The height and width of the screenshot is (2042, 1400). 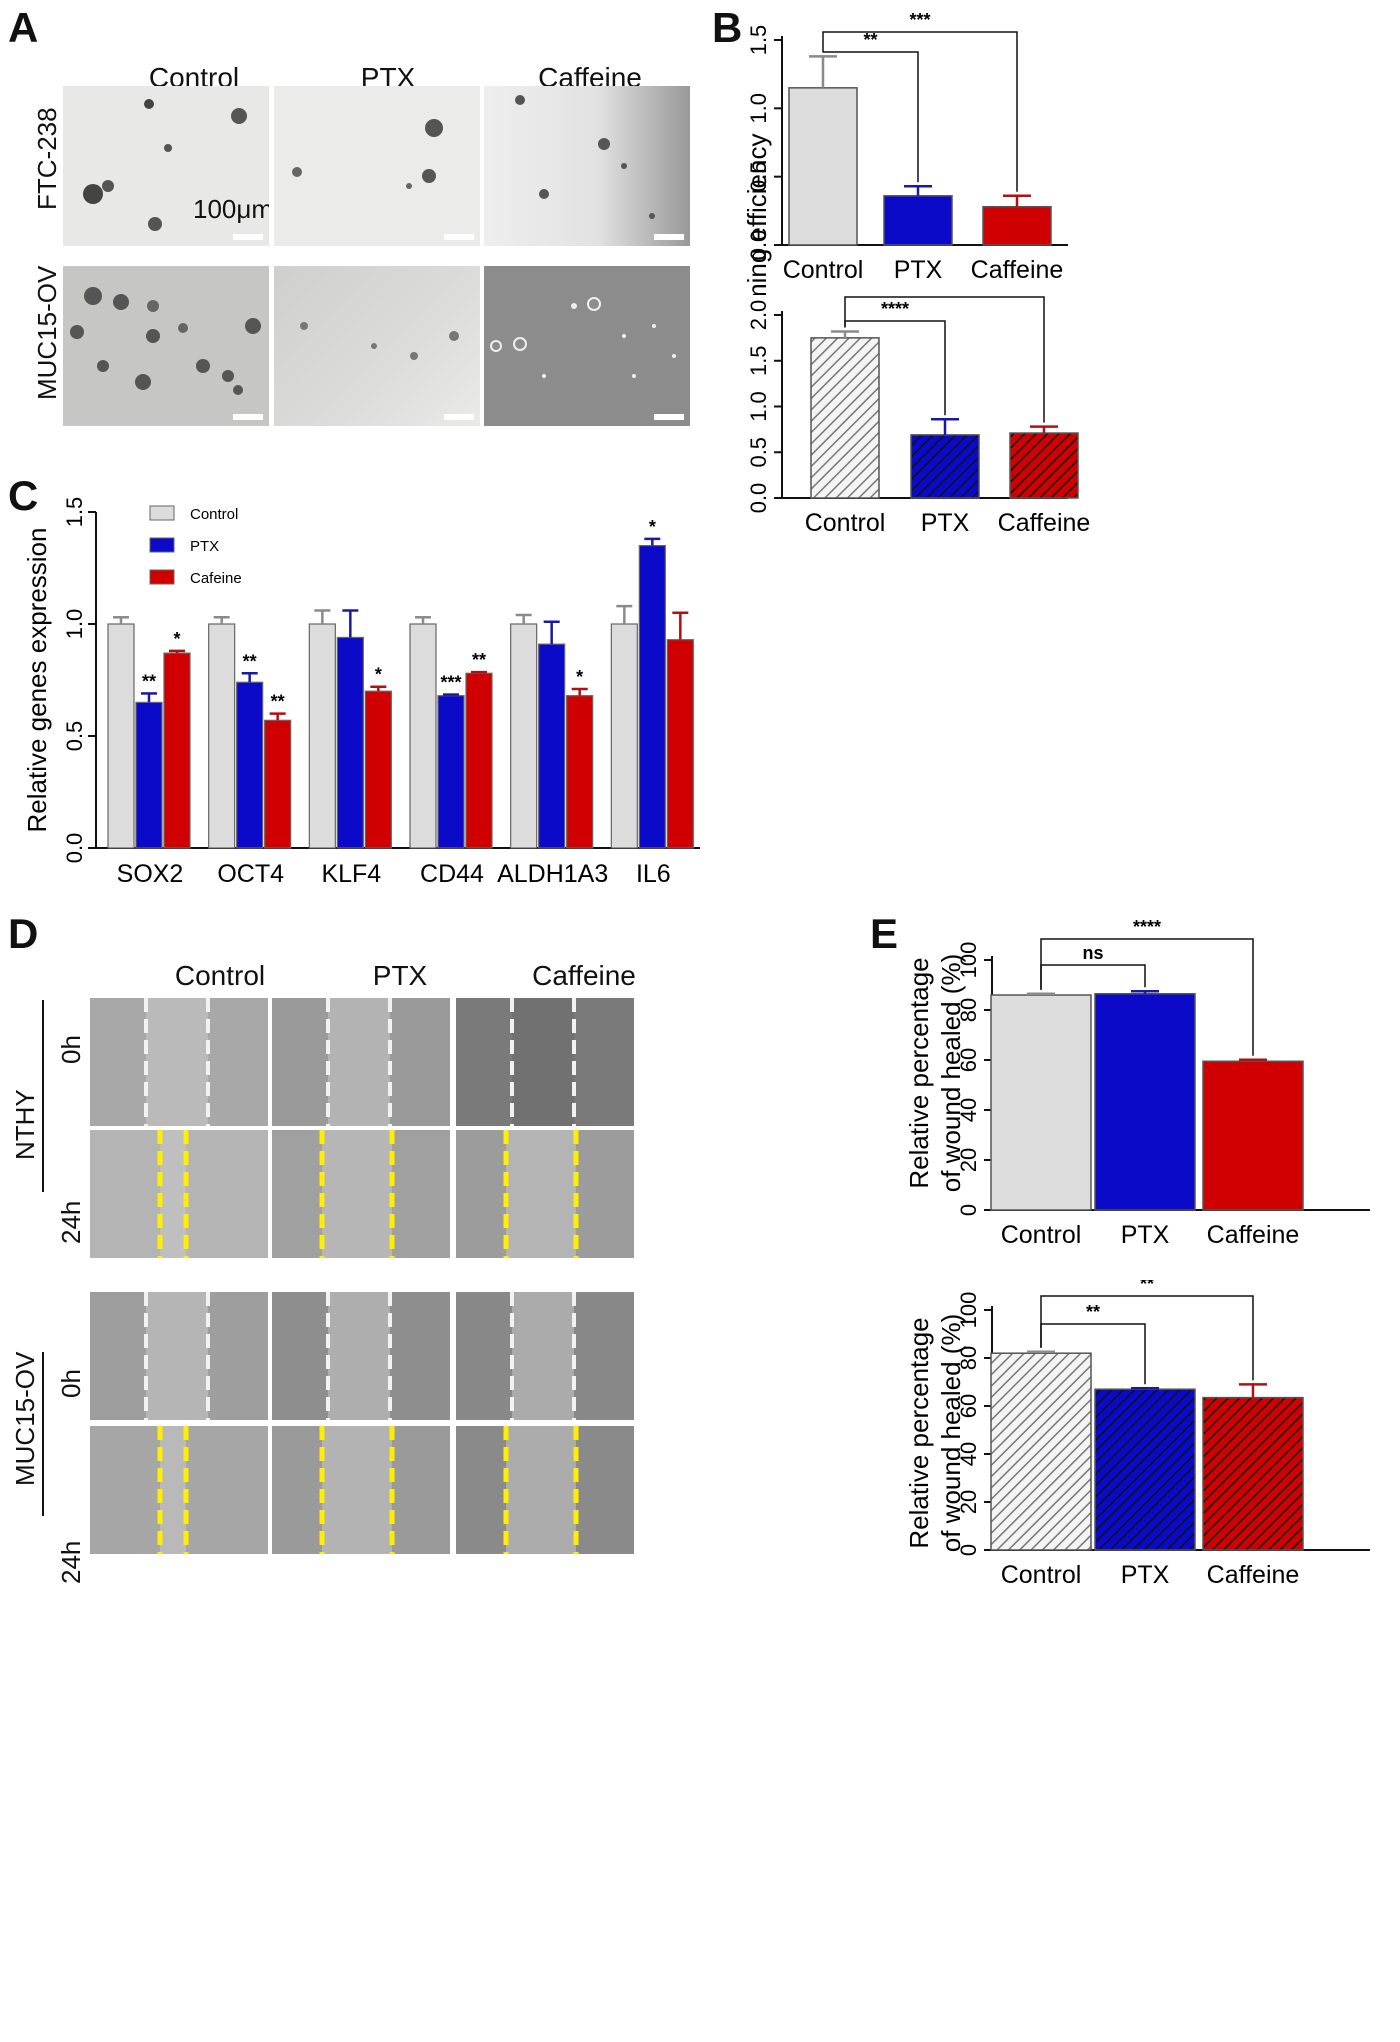 I want to click on y-axis-label: Relative percentage, so click(x=919, y=1072).